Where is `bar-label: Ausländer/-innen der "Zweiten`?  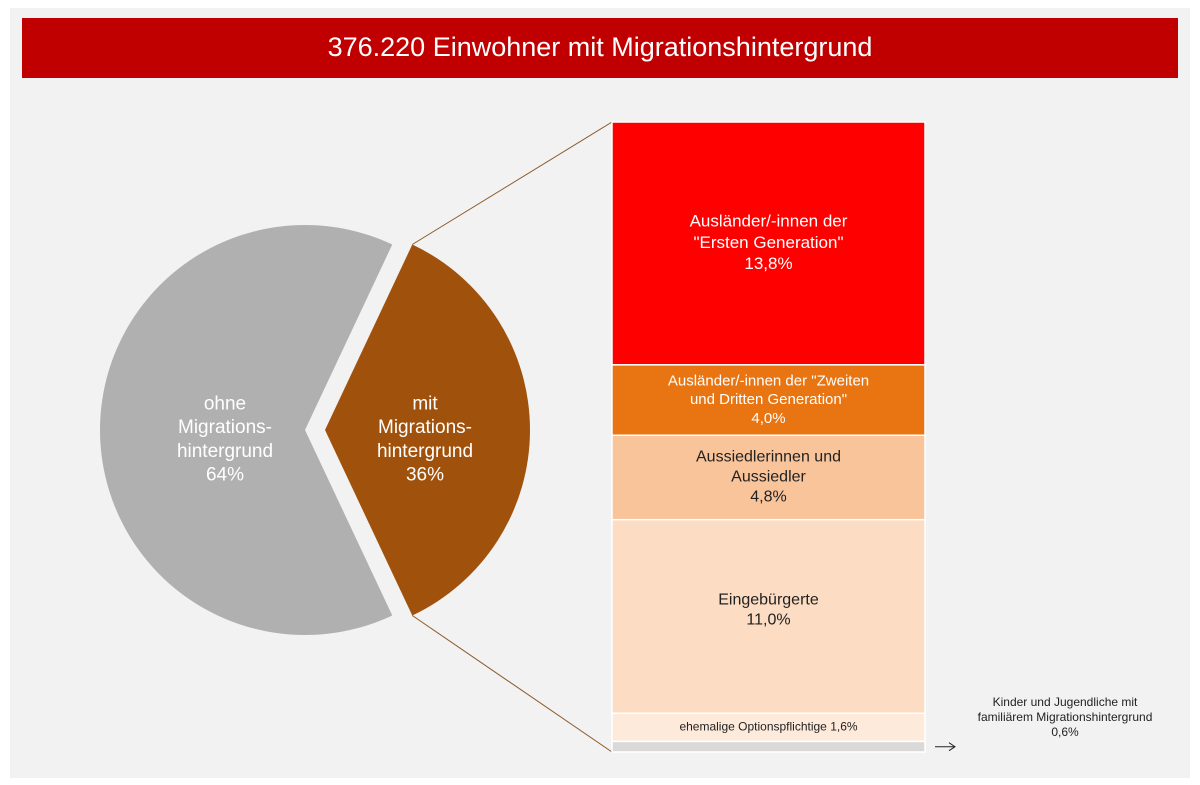
bar-label: Ausländer/-innen der "Zweiten is located at coordinates (768, 380).